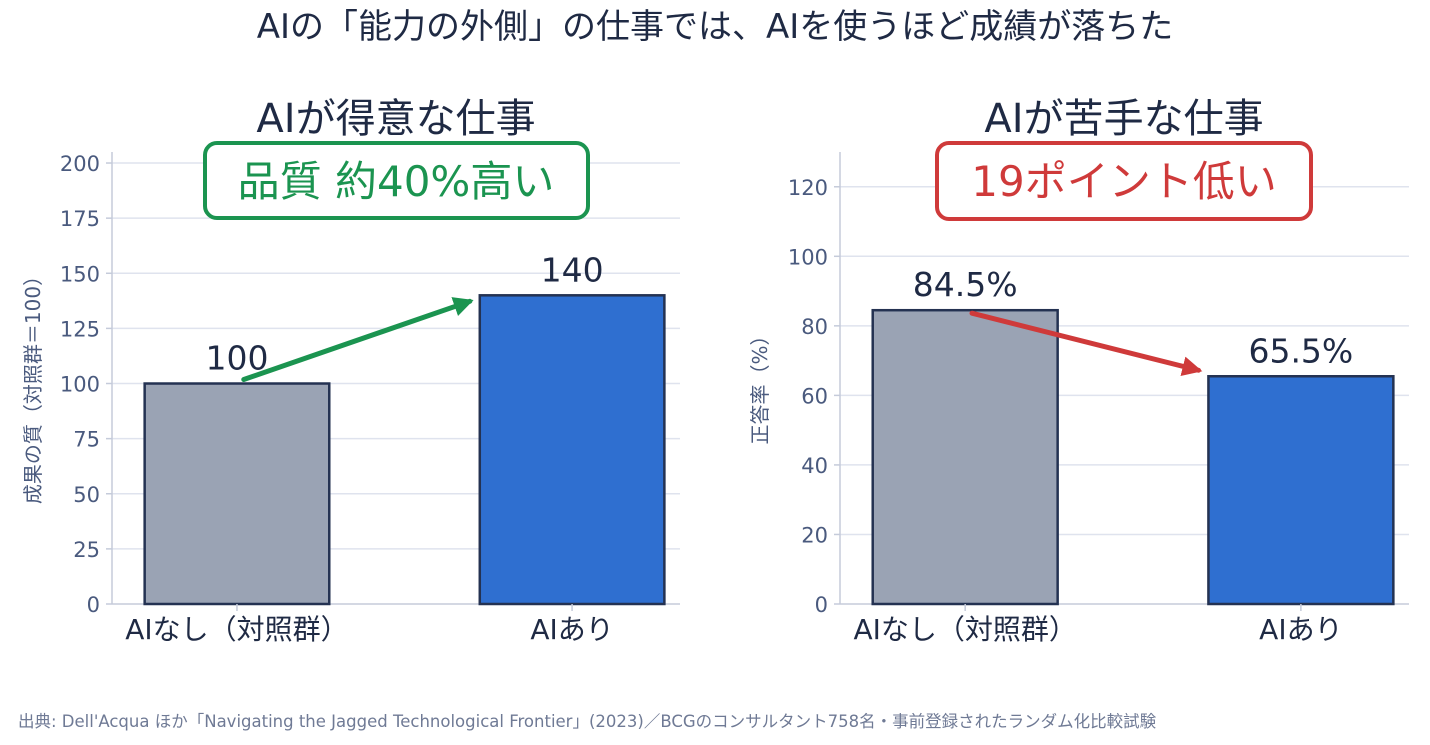 The width and height of the screenshot is (1430, 745). Describe the element at coordinates (715, 27) in the screenshot. I see `suptitle: AIの「能力の外側」の仕事では、AIを使うほど成績が落ちた` at that location.